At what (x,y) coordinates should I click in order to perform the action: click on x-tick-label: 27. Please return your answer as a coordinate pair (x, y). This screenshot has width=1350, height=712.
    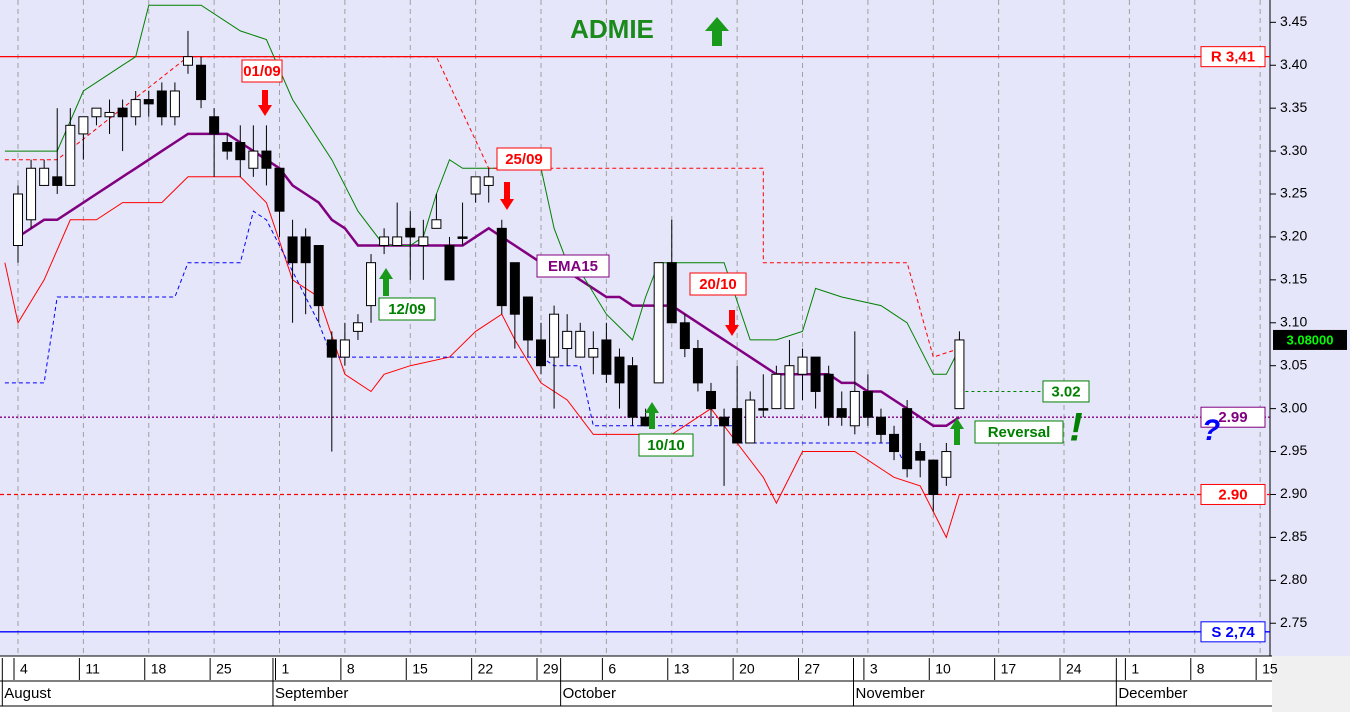
    Looking at the image, I should click on (813, 669).